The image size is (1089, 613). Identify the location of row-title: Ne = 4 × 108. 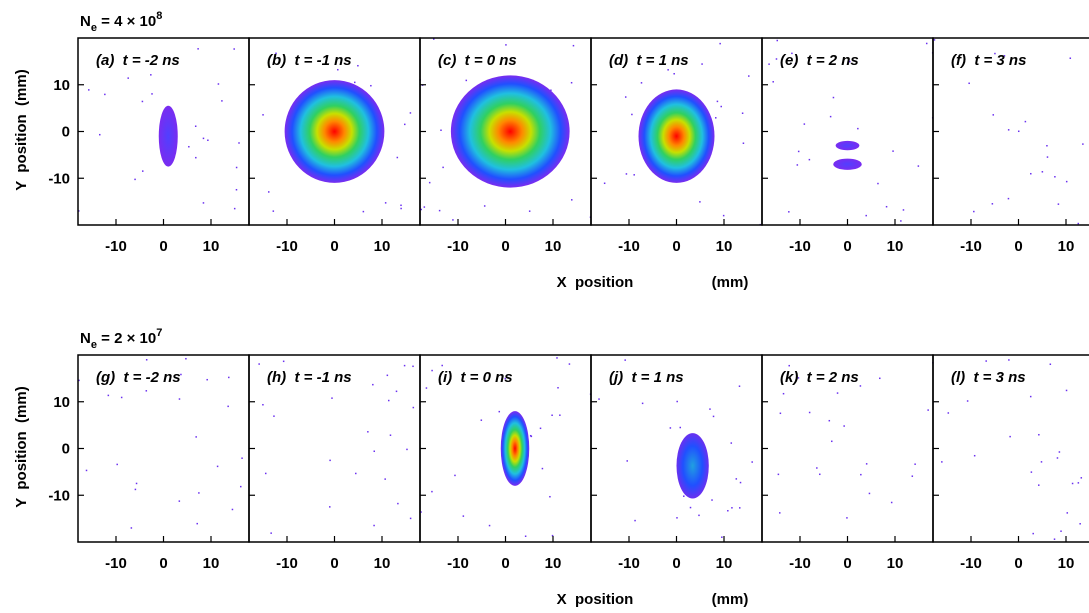
(121, 22).